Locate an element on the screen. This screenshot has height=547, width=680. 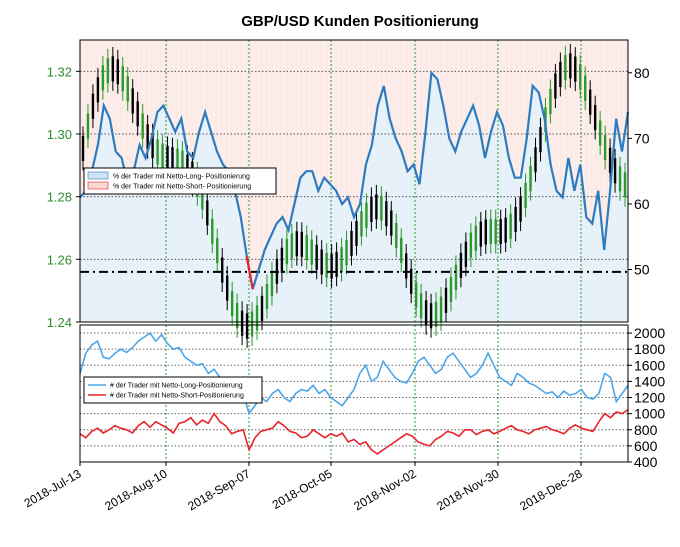
tick-right-label: 60 is located at coordinates (642, 204).